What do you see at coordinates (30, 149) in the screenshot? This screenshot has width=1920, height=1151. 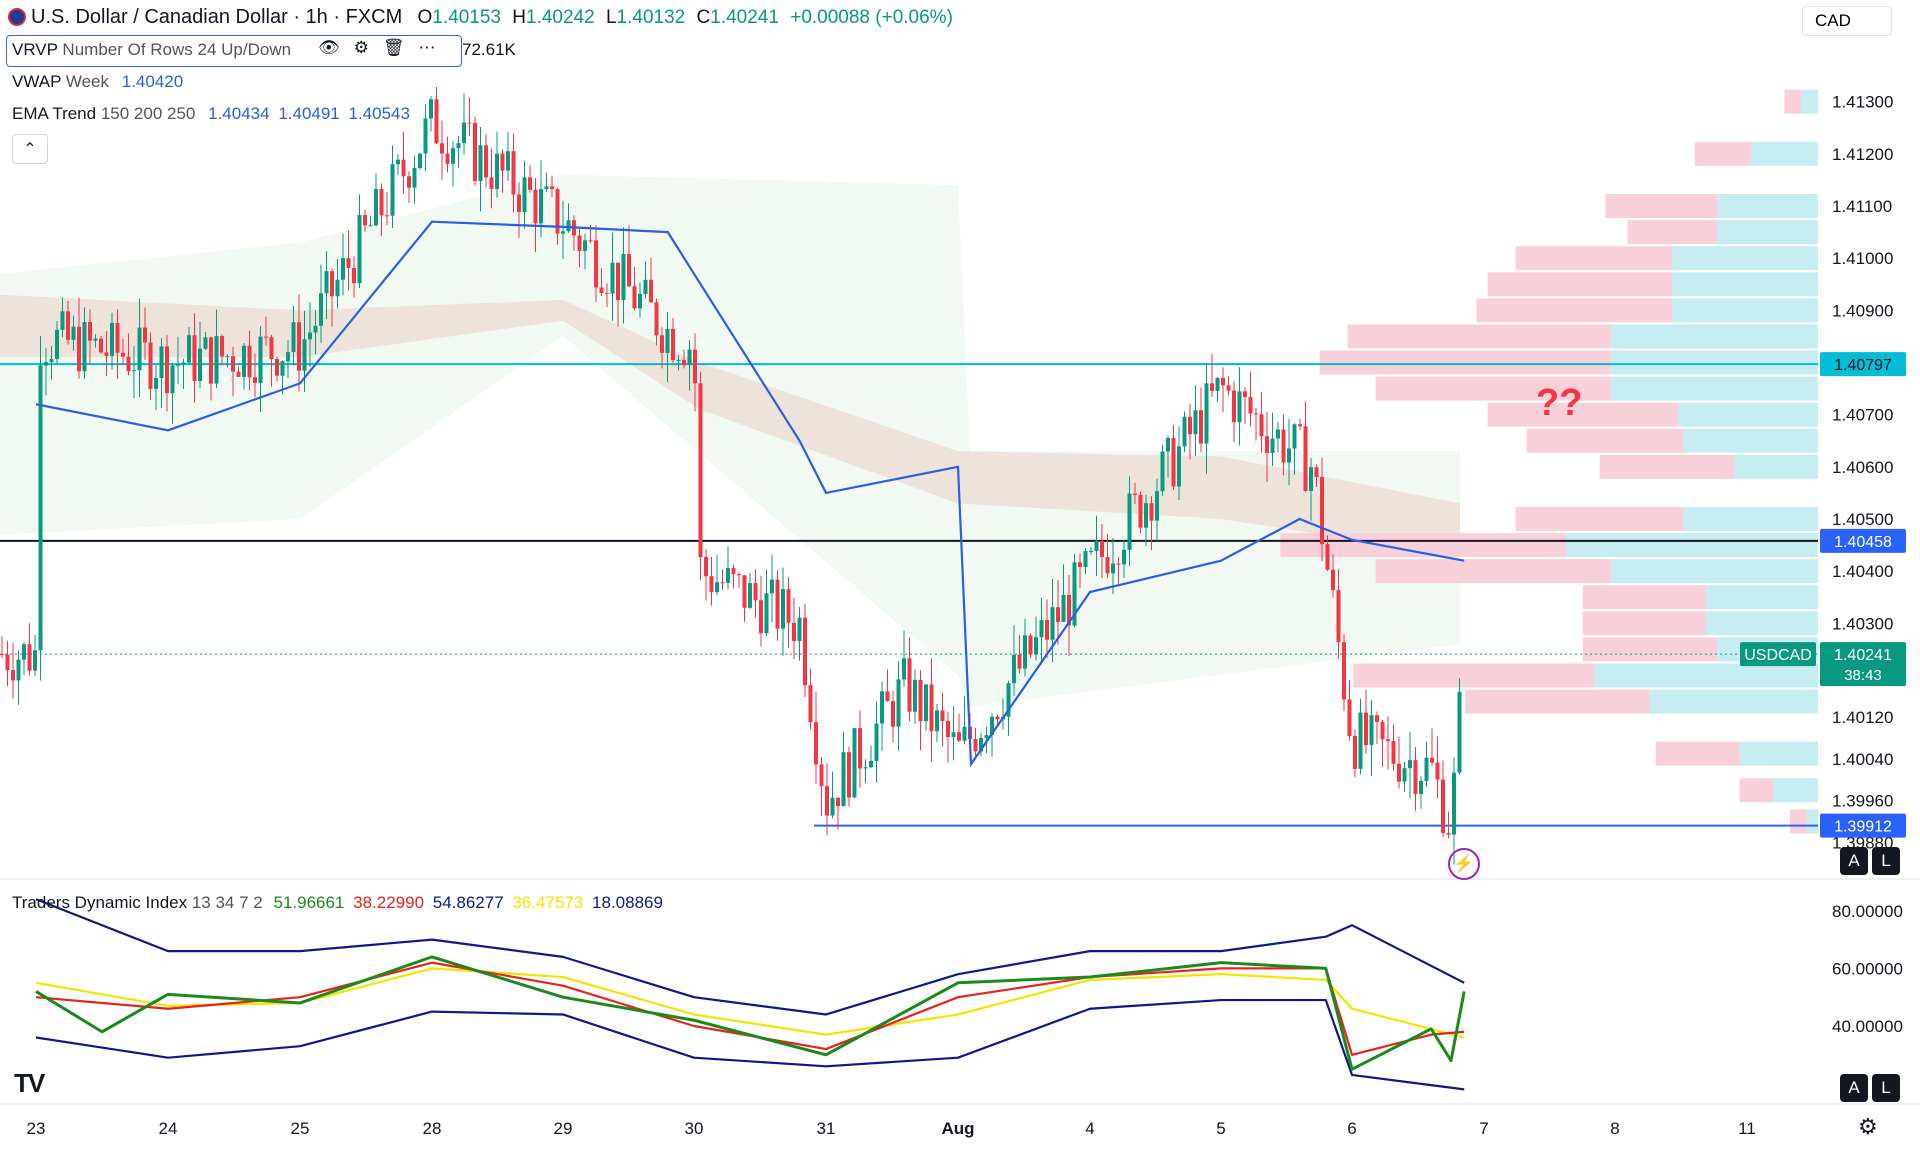 I see `collapse-legend-button: ⌃` at bounding box center [30, 149].